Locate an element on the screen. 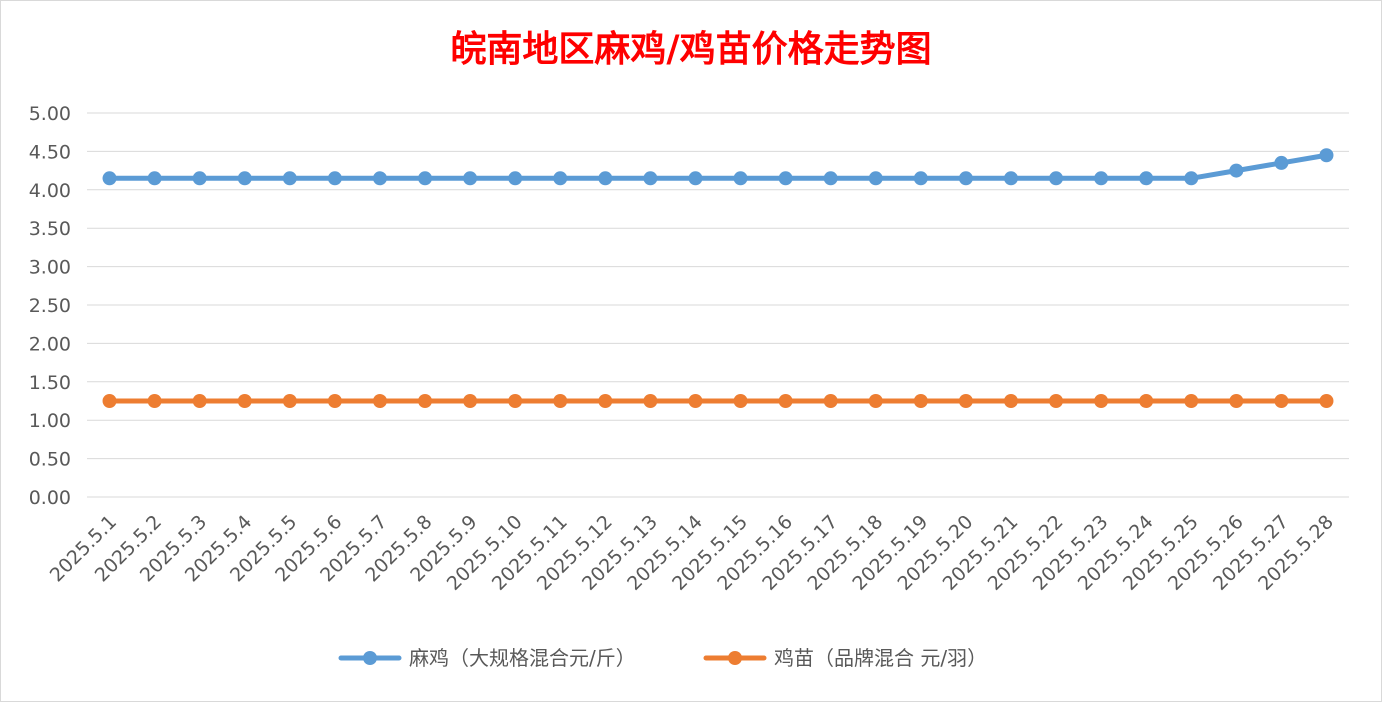 Image resolution: width=1382 pixels, height=702 pixels. legend-item: 麻鸡（大规格混合元/斤） is located at coordinates (487, 658).